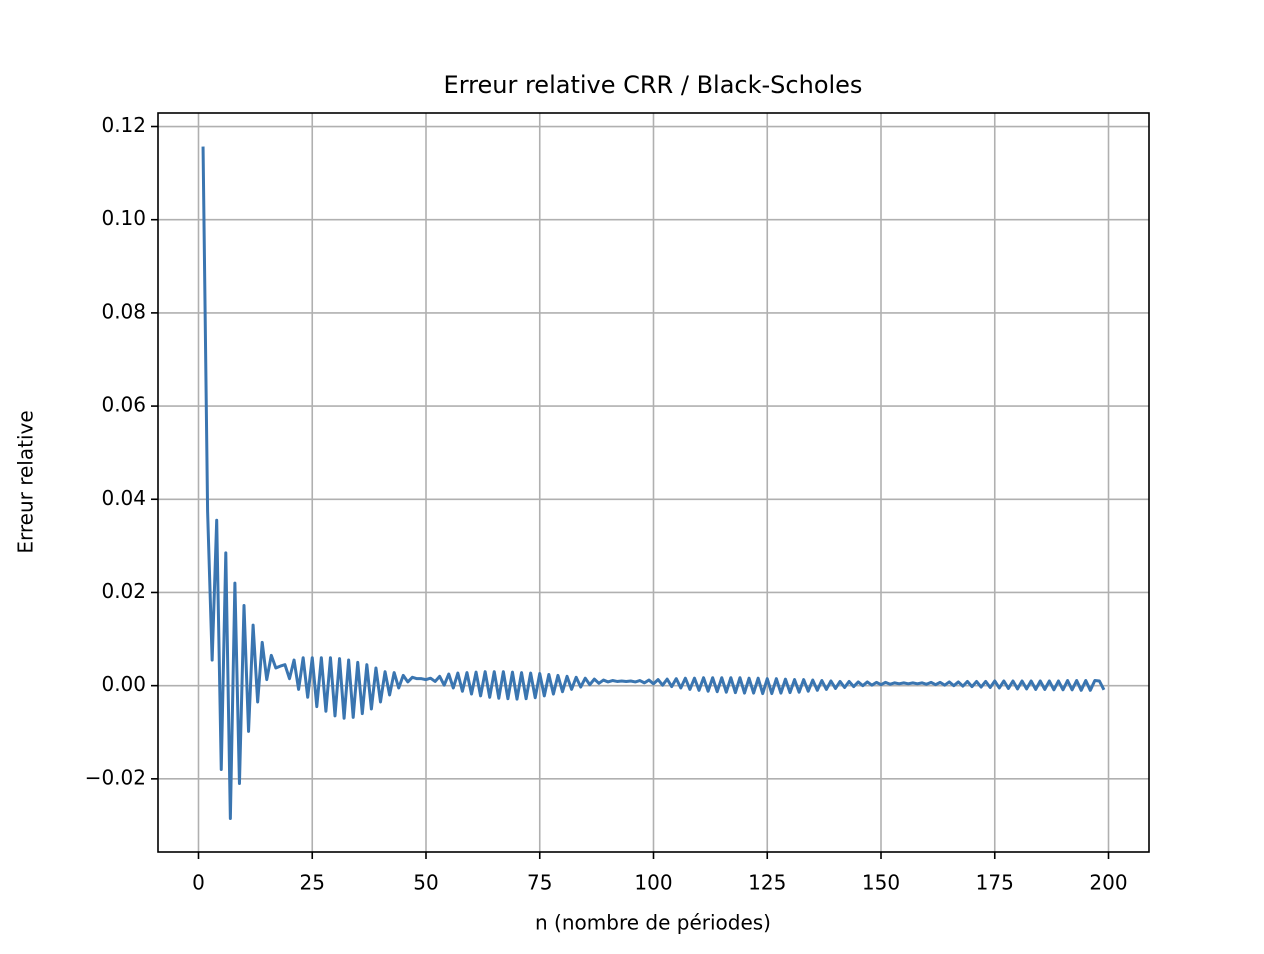 This screenshot has height=954, width=1264. I want to click on y-tick-label: 0.08, so click(123, 311).